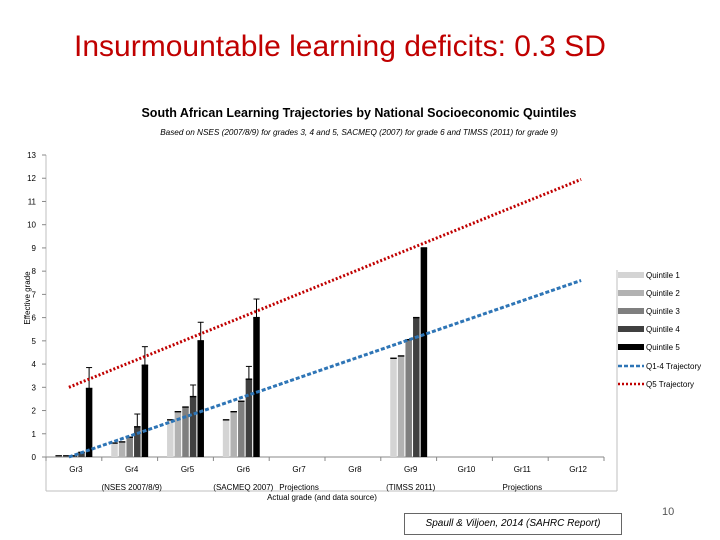  Describe the element at coordinates (31, 178) in the screenshot. I see `y-tick-label: 12` at that location.